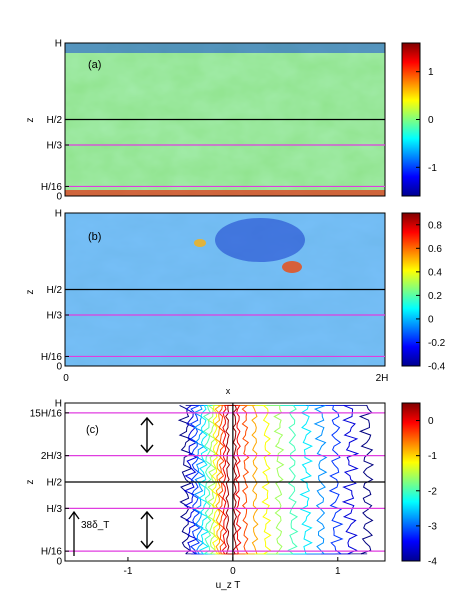 This screenshot has height=616, width=463. I want to click on panel-b-label: (b), so click(94, 237).